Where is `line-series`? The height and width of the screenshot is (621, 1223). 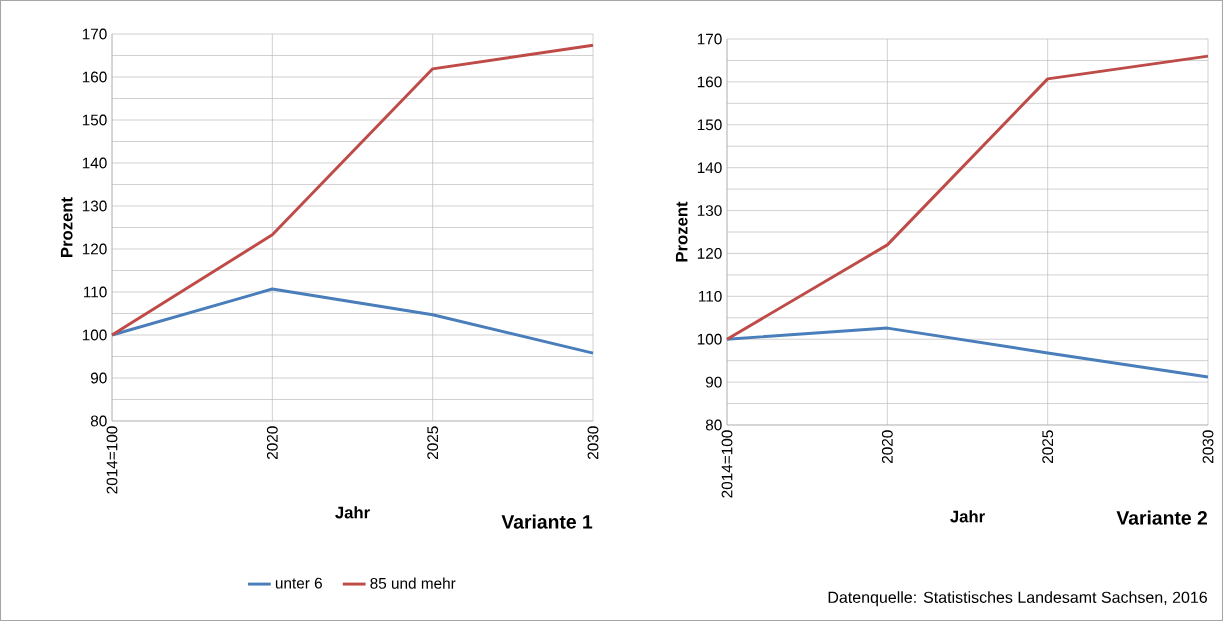
line-series is located at coordinates (967, 352).